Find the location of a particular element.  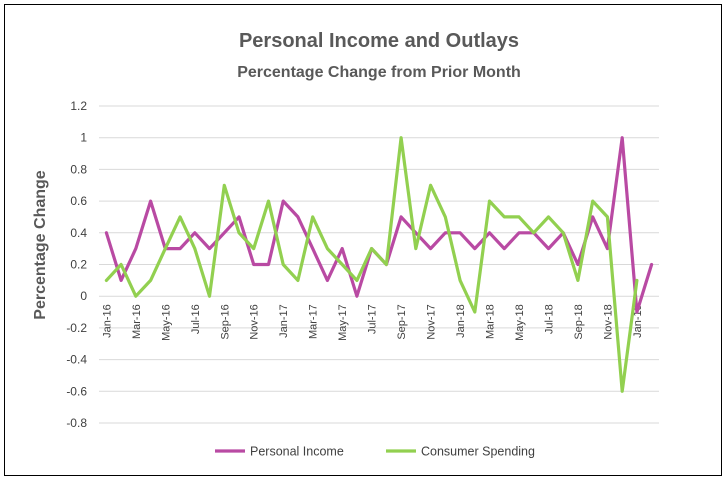

legend-label: Personal Income is located at coordinates (297, 452).